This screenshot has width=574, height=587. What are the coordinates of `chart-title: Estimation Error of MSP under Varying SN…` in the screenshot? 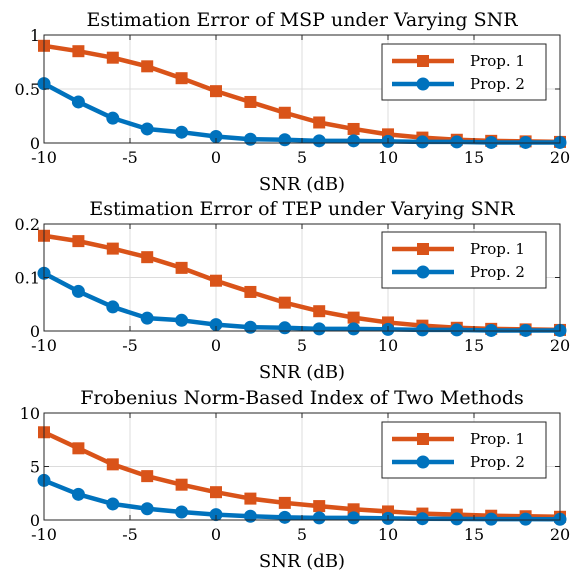 It's located at (302, 20).